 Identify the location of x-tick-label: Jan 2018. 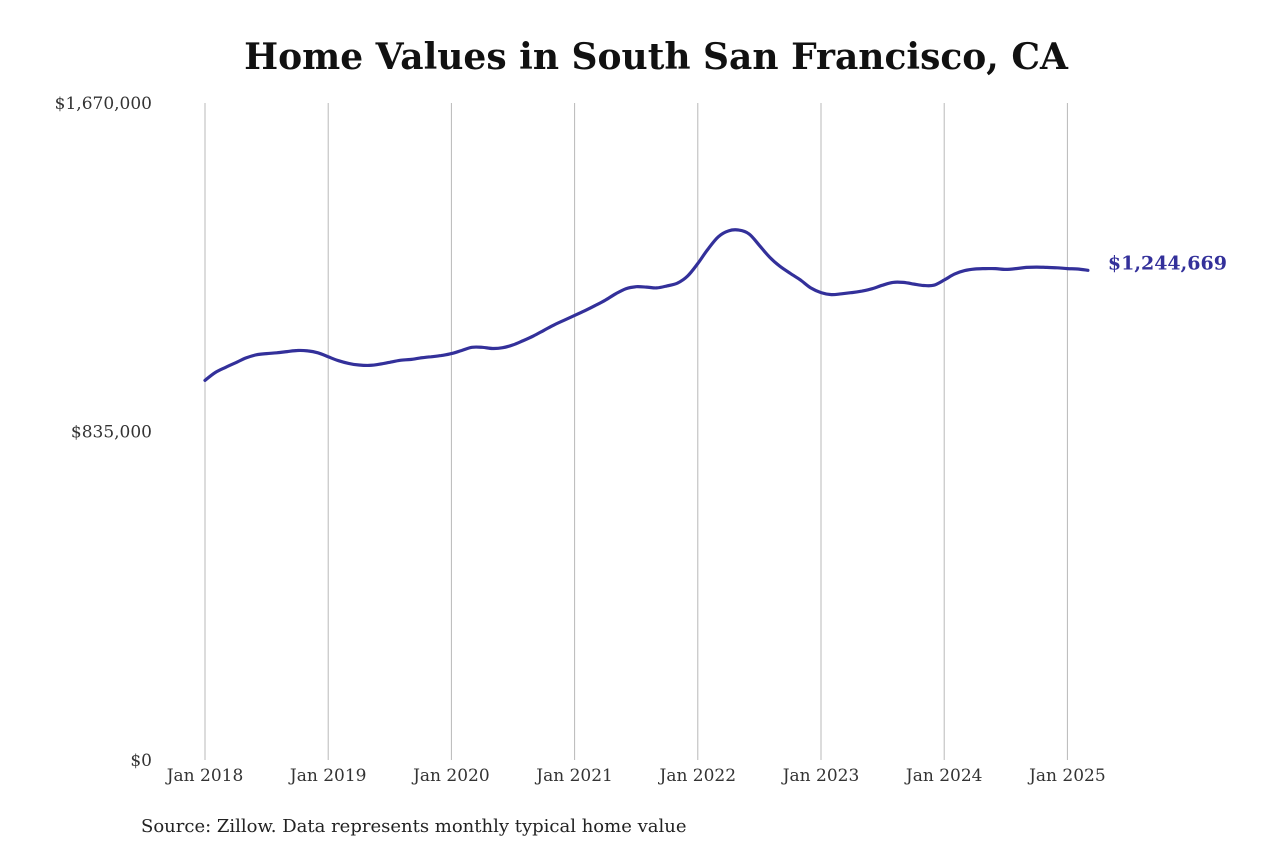
(204, 776).